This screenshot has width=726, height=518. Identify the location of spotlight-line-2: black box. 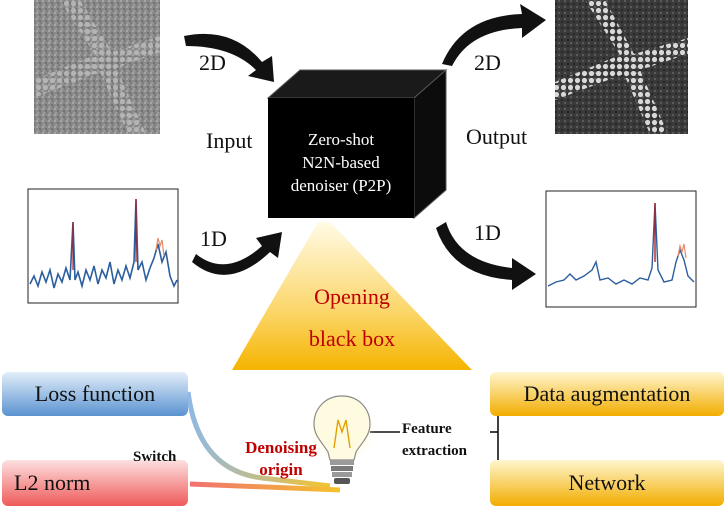
(352, 338).